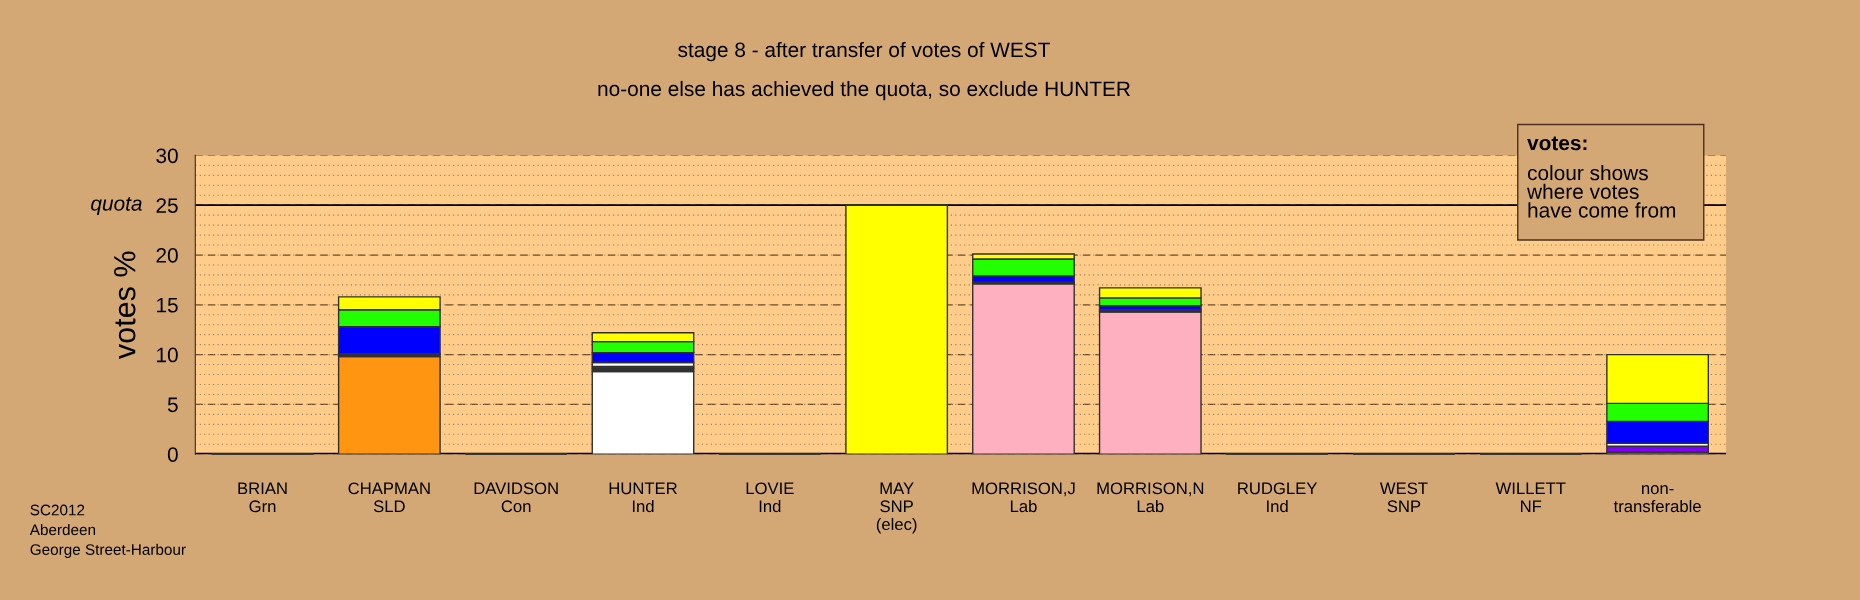 Image resolution: width=1860 pixels, height=600 pixels. Describe the element at coordinates (172, 454) in the screenshot. I see `y-tick-label: 0` at that location.